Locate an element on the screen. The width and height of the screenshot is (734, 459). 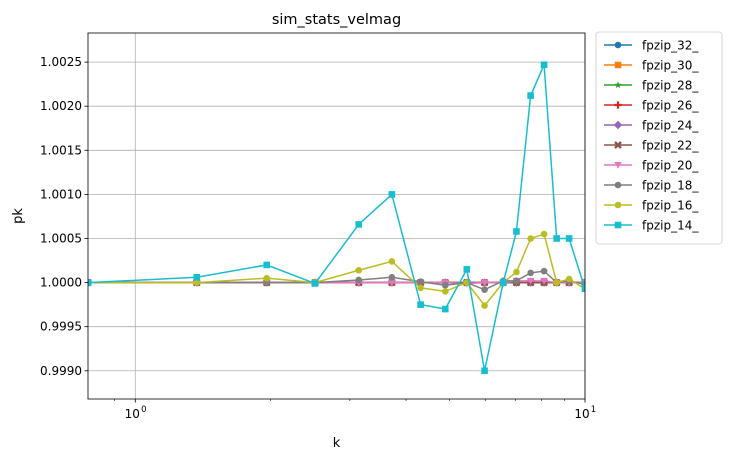
y-tick-label: 1.0000 is located at coordinates (61, 283).